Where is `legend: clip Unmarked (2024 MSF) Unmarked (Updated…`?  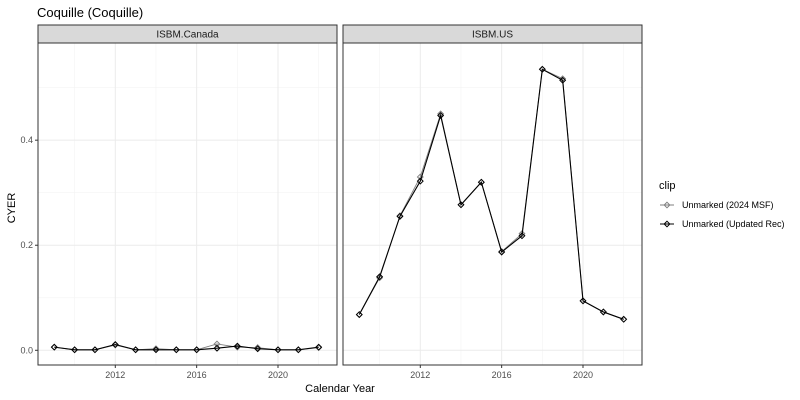 legend: clip Unmarked (2024 MSF) Unmarked (Updated… is located at coordinates (722, 204).